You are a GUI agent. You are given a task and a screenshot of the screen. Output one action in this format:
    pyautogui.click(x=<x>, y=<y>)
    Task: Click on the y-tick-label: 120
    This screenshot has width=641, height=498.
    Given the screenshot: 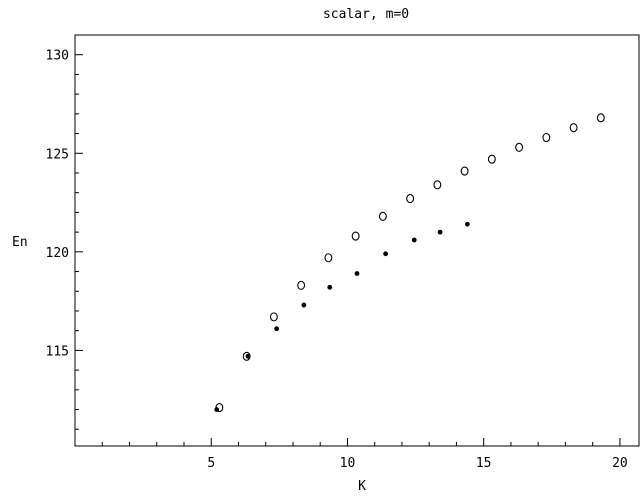 What is the action you would take?
    pyautogui.click(x=57, y=253)
    